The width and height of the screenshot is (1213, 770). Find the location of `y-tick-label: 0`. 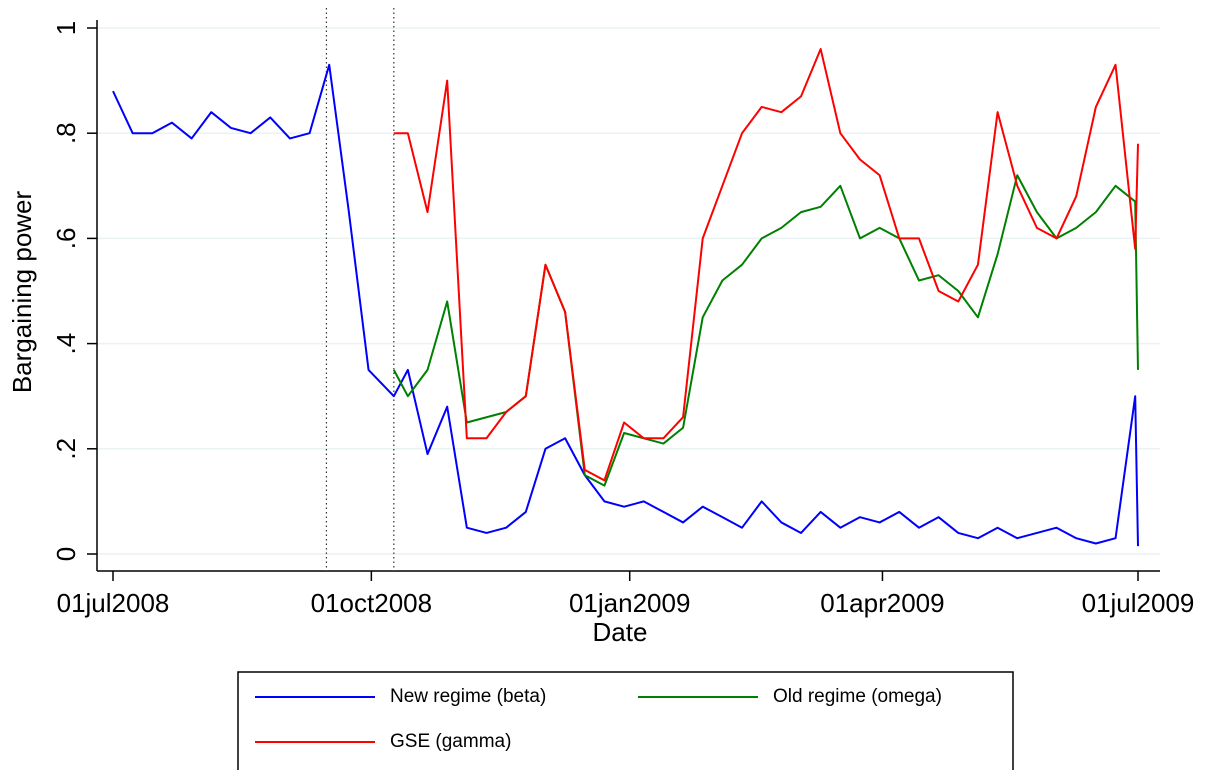

y-tick-label: 0 is located at coordinates (66, 554).